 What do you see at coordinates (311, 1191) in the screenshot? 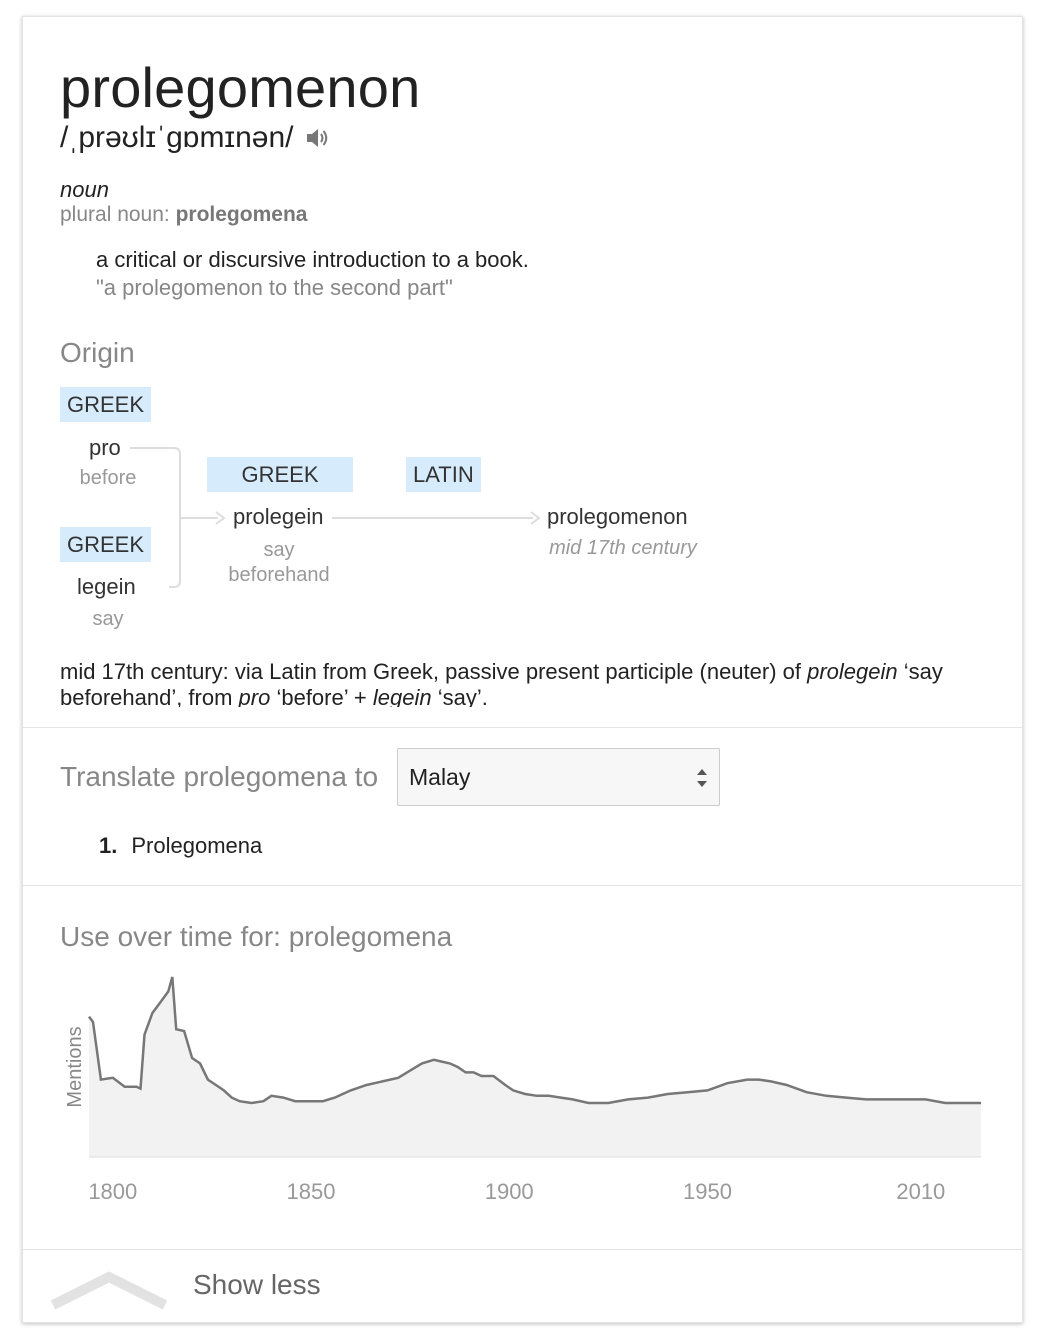
I see `chart-x-tick-label: 1850` at bounding box center [311, 1191].